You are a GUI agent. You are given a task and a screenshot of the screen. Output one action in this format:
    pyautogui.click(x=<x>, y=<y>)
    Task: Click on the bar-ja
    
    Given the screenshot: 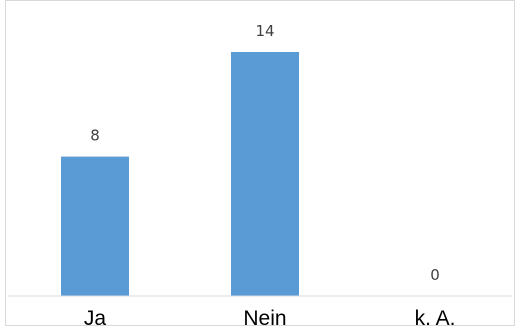 What is the action you would take?
    pyautogui.click(x=95, y=226)
    